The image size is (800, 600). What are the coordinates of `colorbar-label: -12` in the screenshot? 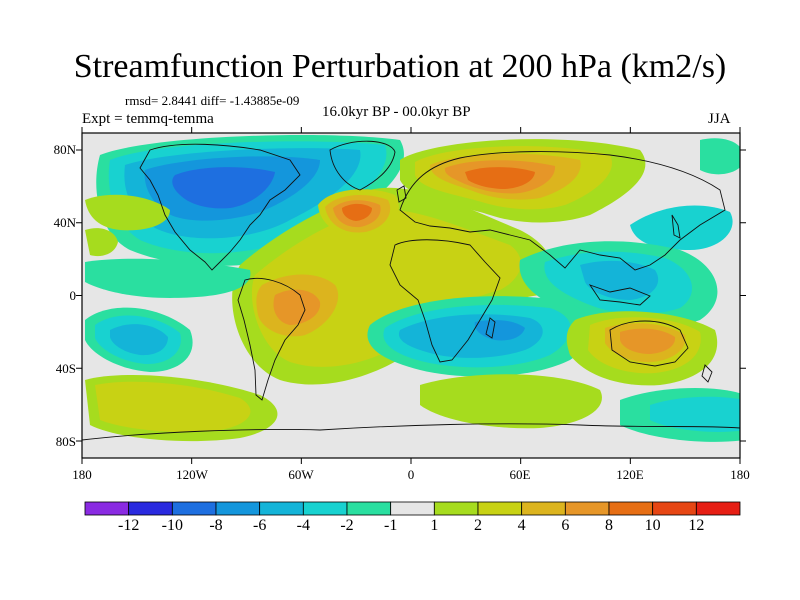 It's located at (128, 525).